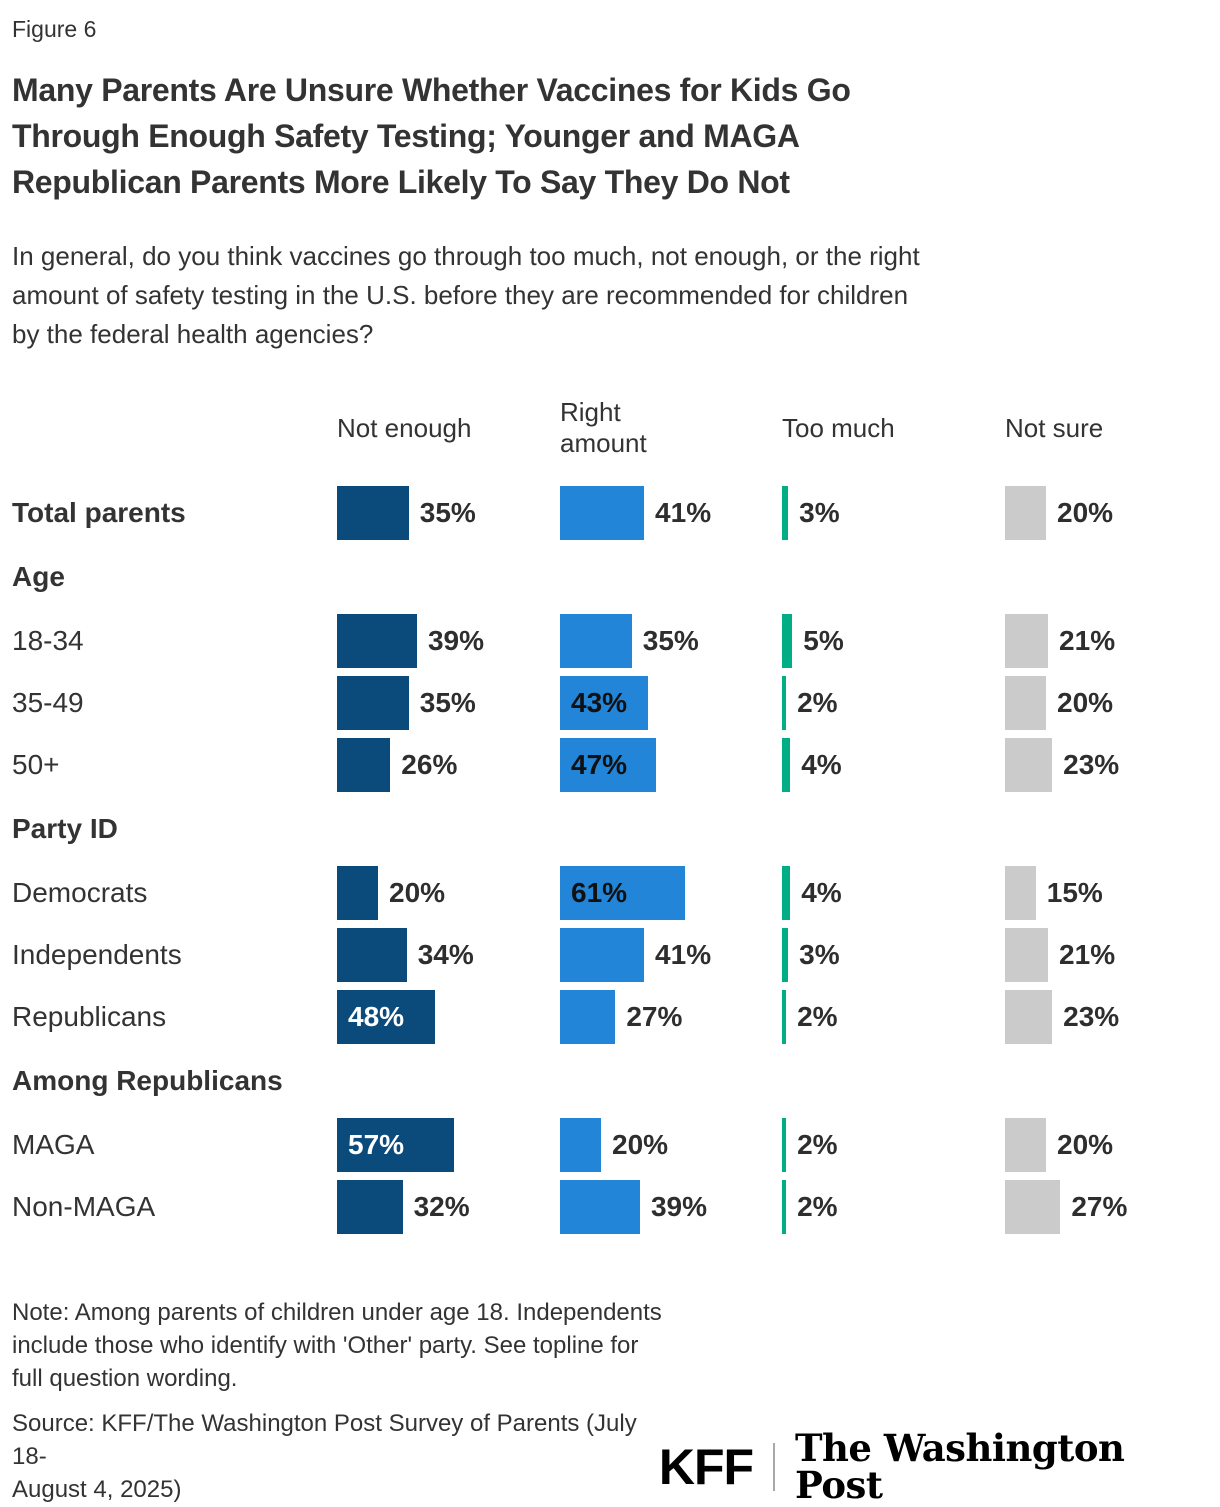  I want to click on bar-value-label: 27%, so click(654, 1016).